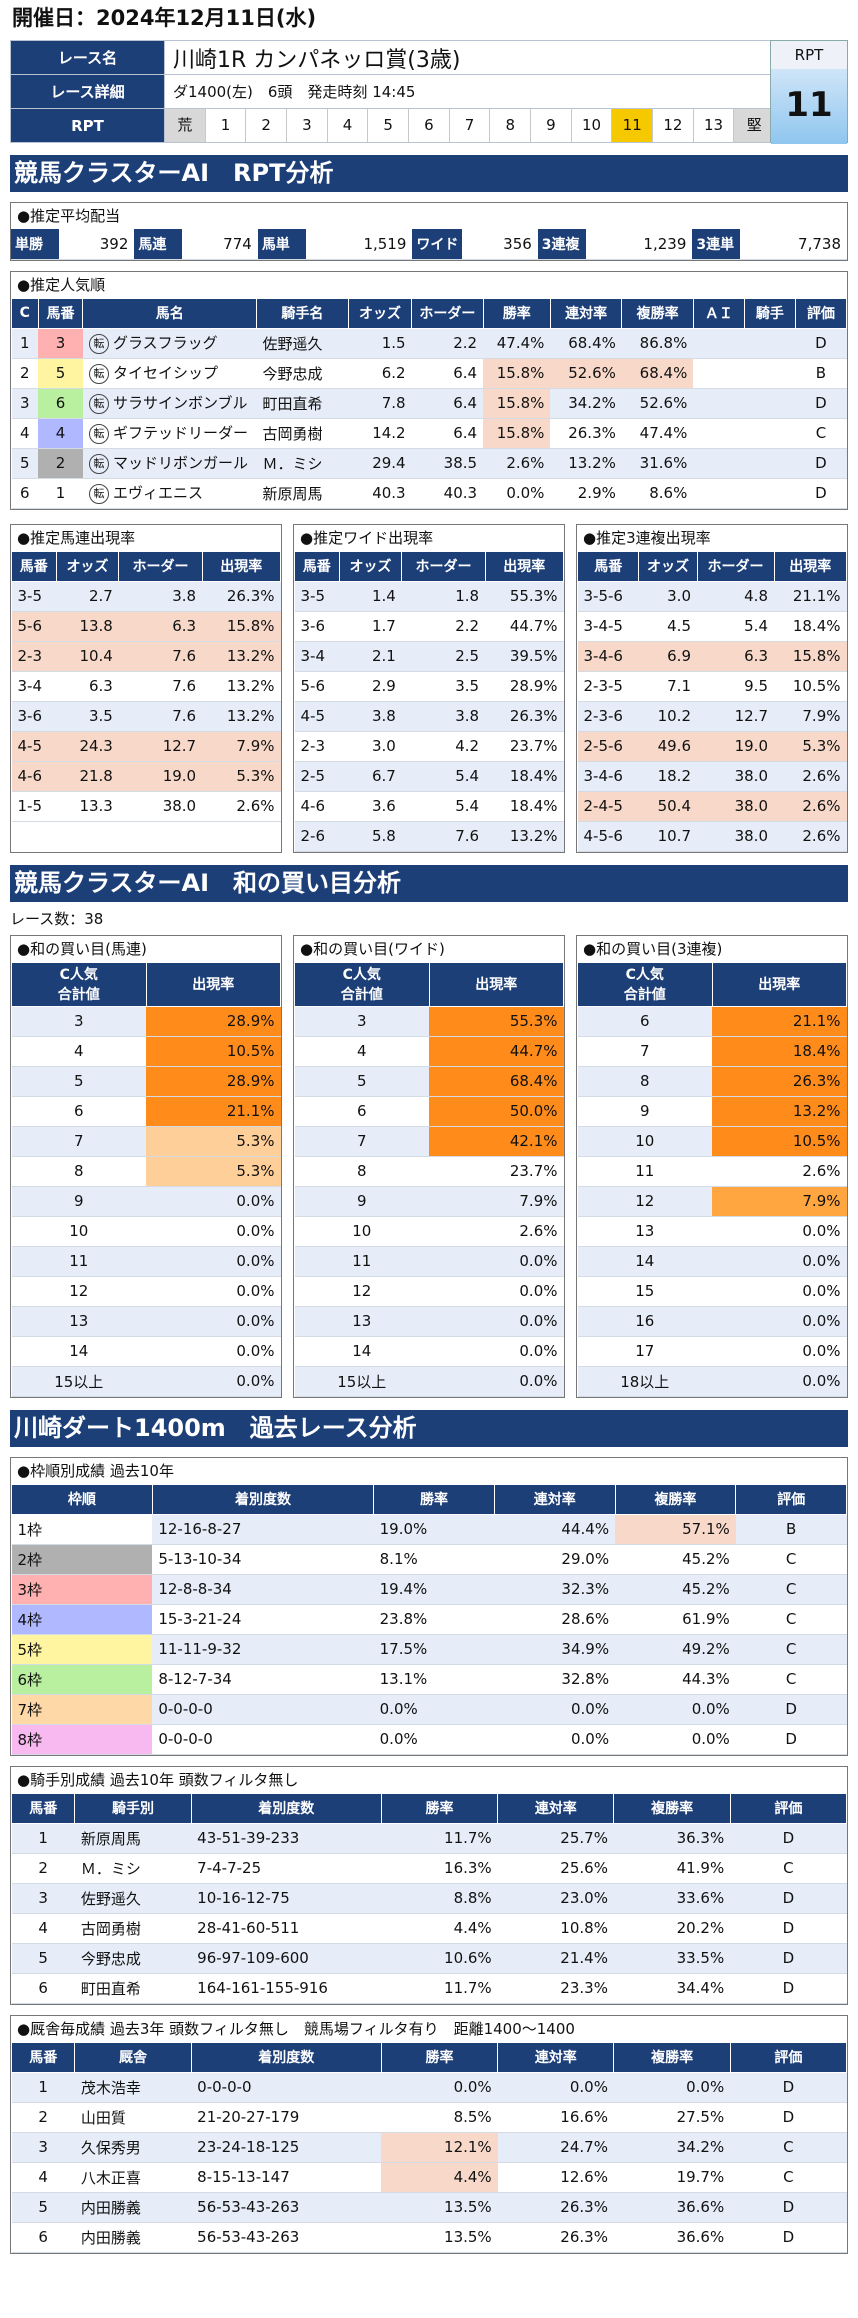 This screenshot has height=2318, width=858. I want to click on cell: 10.8%, so click(555, 1928).